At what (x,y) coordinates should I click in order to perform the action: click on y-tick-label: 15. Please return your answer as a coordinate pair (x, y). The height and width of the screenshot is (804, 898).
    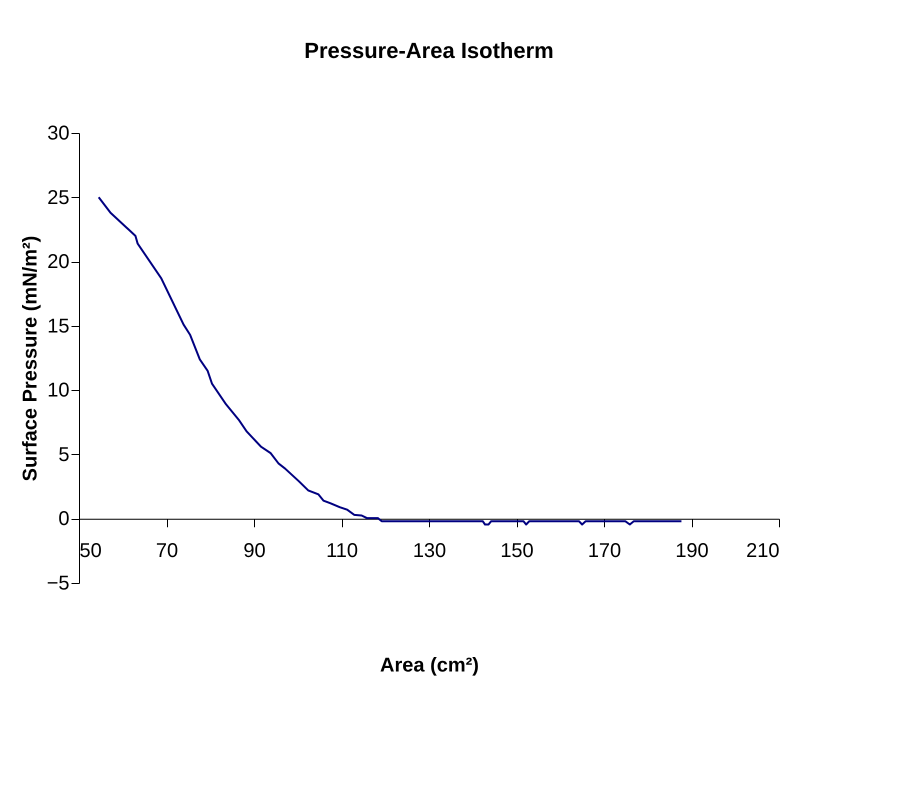
    Looking at the image, I should click on (58, 326).